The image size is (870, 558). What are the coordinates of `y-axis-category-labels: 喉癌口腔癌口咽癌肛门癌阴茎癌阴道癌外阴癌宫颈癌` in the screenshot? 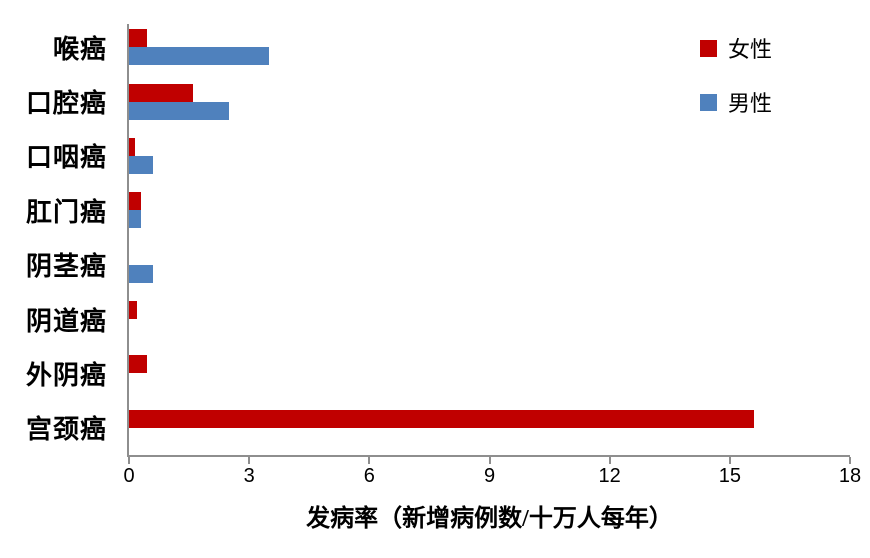 It's located at (58, 237).